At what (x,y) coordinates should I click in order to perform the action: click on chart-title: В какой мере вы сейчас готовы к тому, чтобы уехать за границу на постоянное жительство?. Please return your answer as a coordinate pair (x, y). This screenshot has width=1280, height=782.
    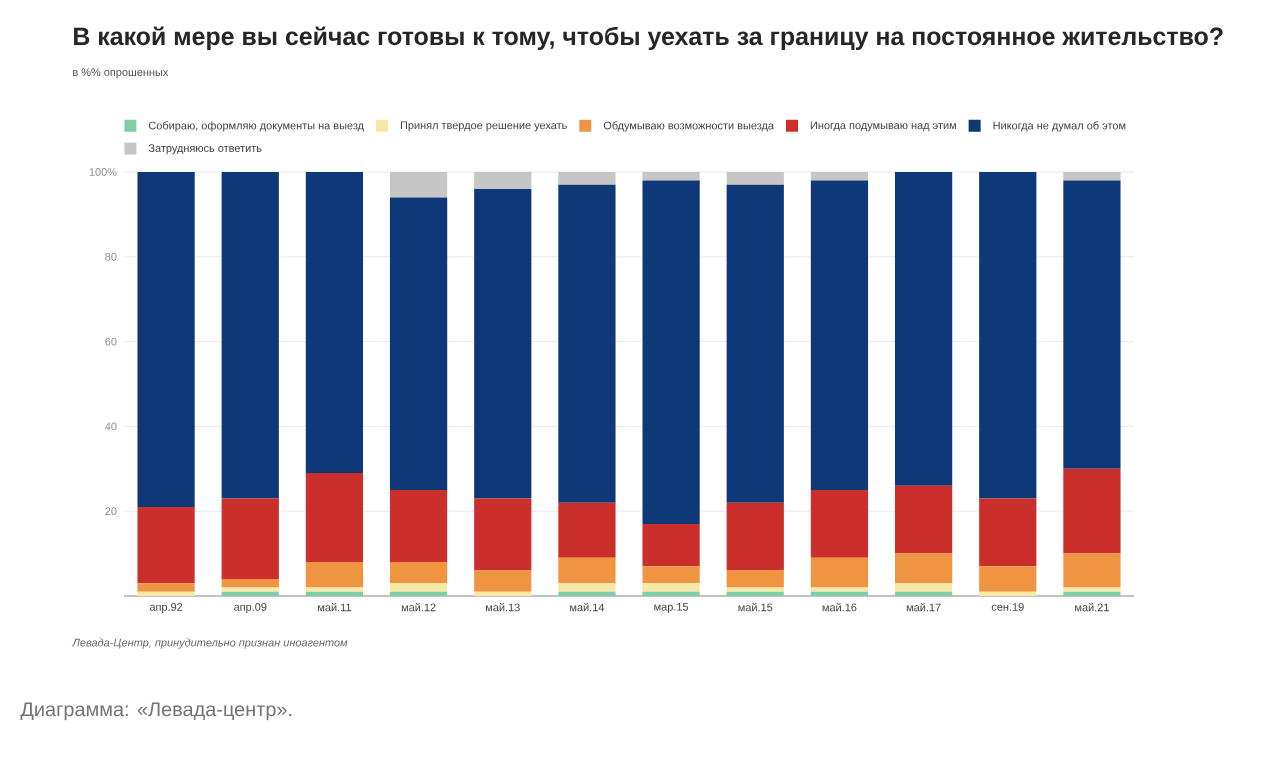
    Looking at the image, I should click on (648, 38).